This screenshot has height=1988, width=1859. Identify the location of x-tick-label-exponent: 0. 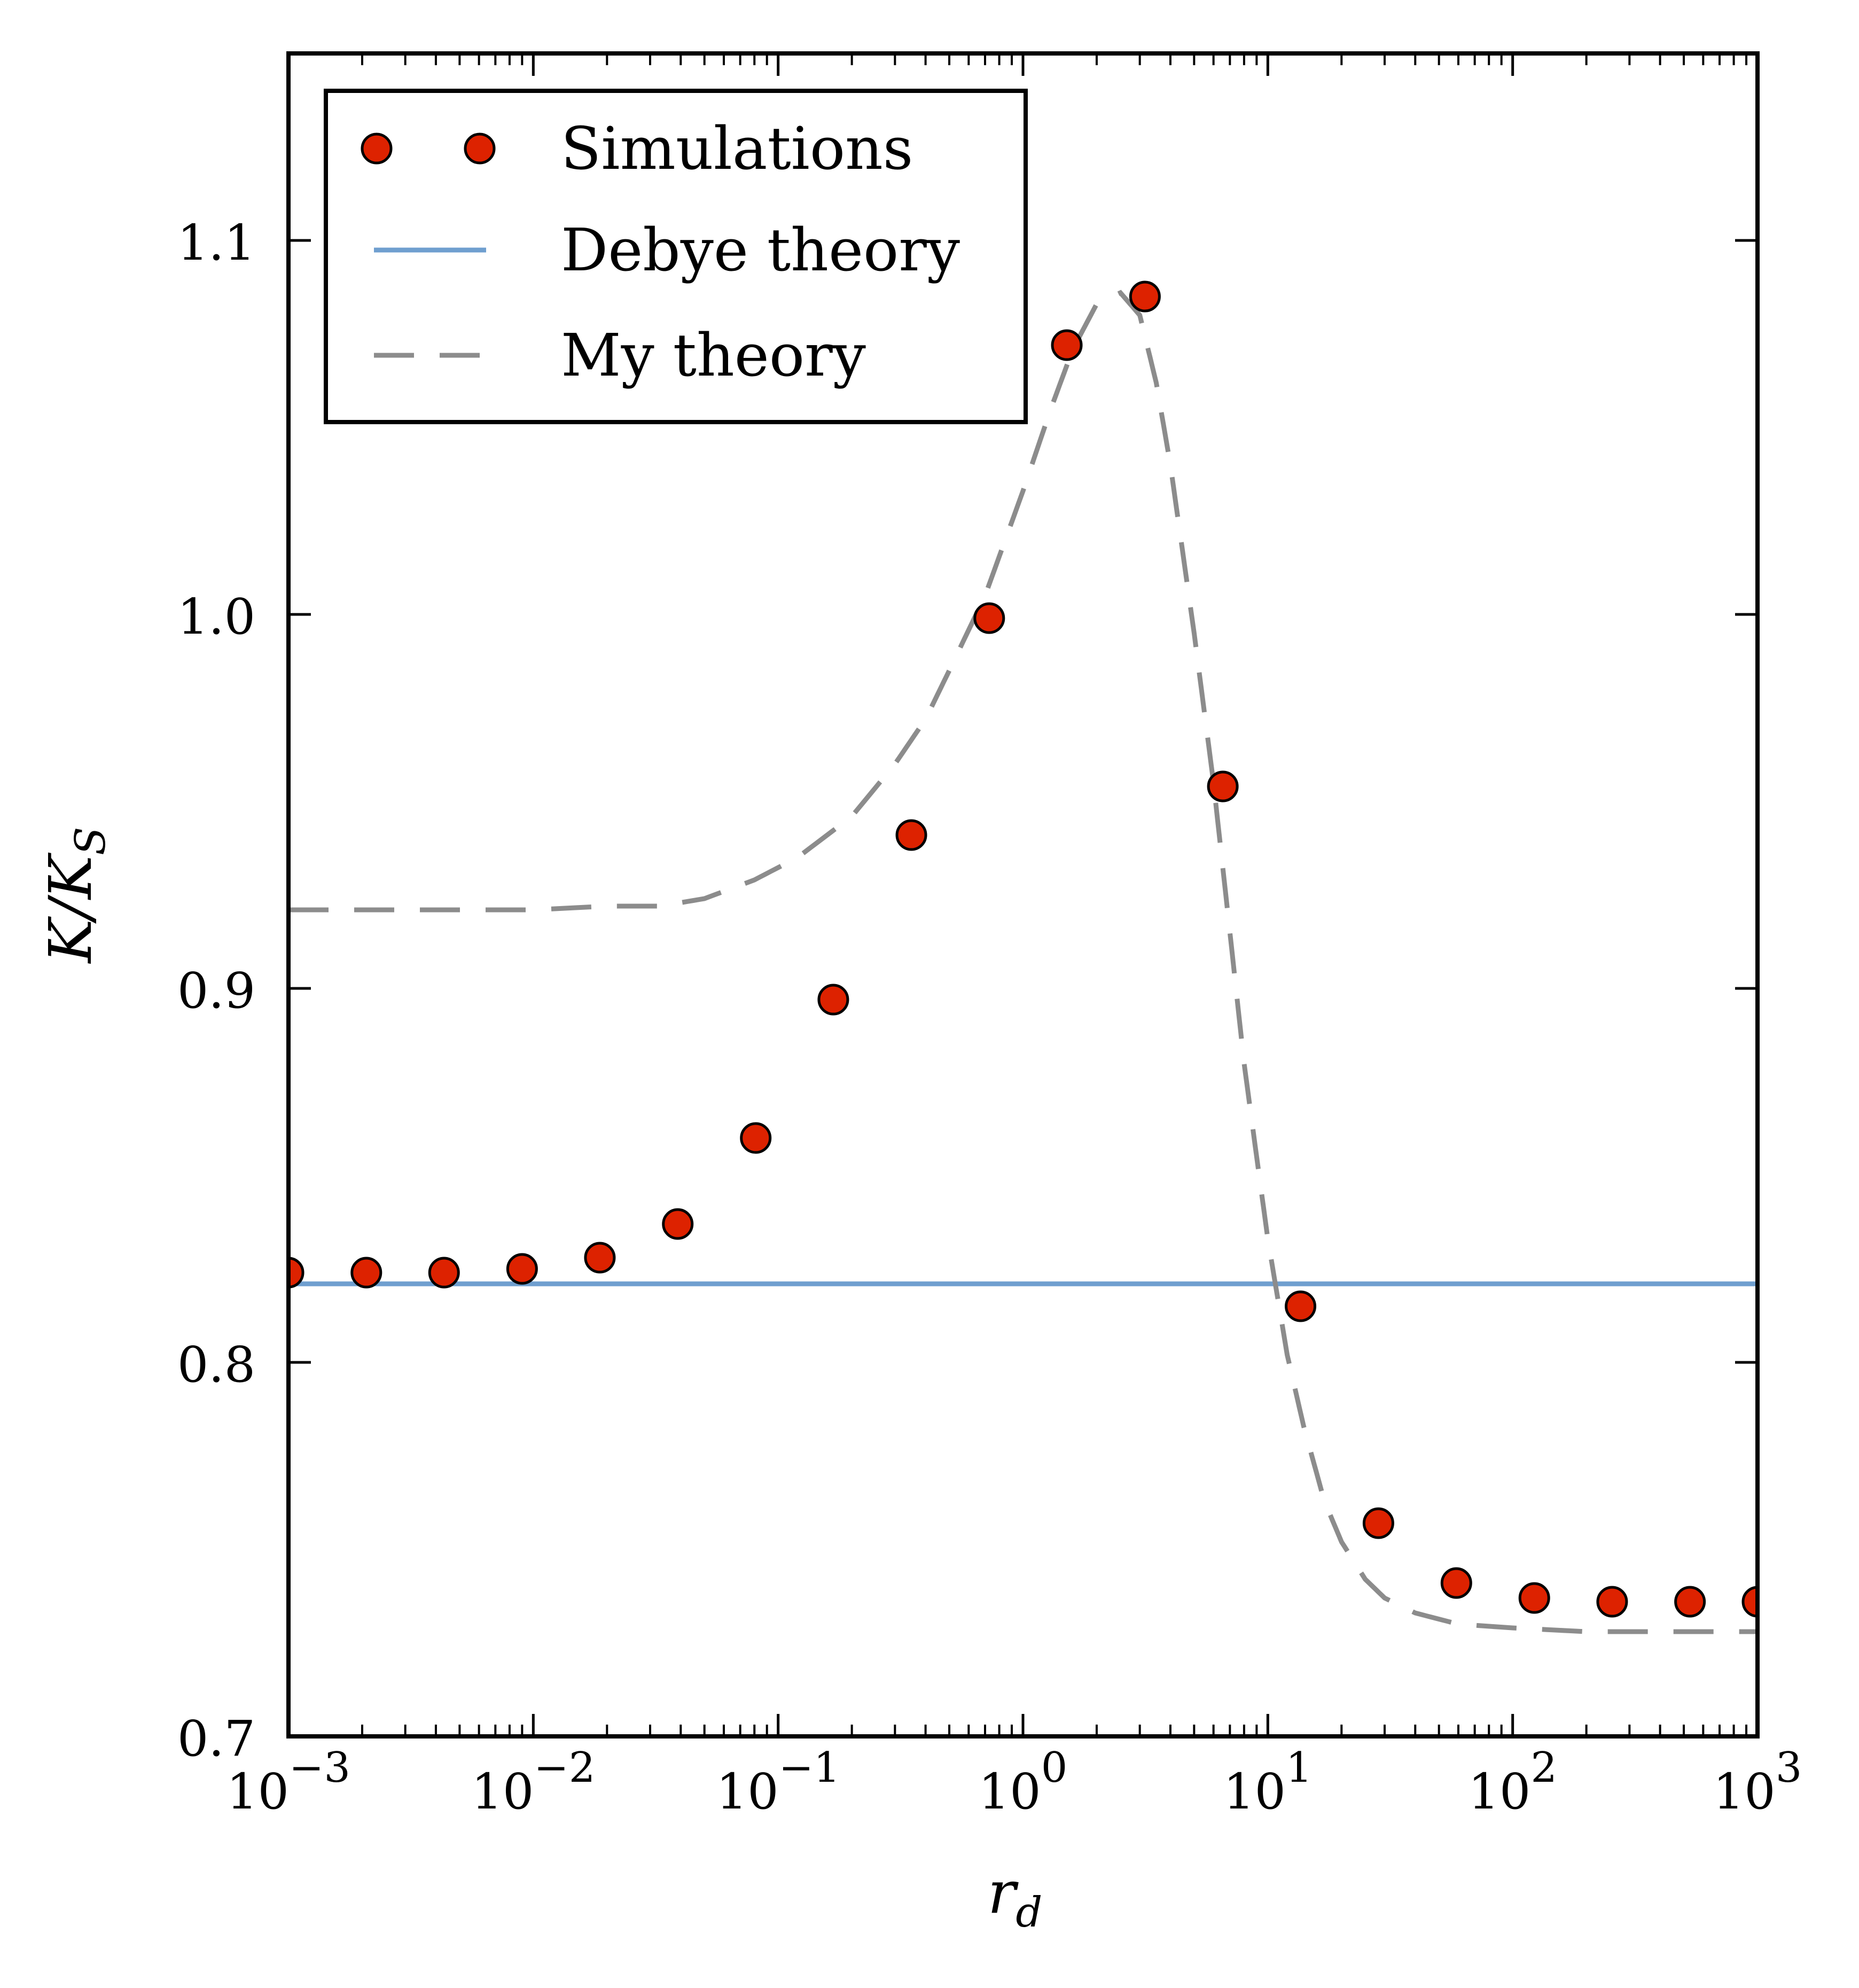
(1054, 1768).